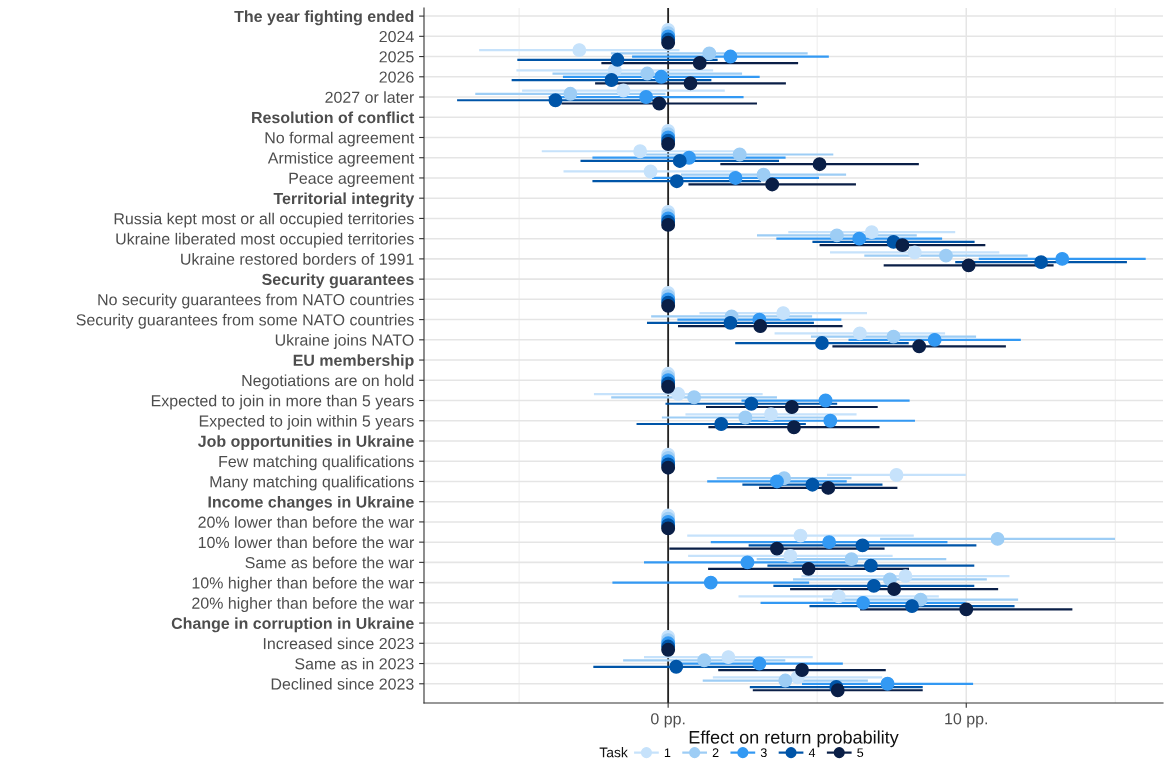 The image size is (1171, 767). What do you see at coordinates (370, 97) in the screenshot?
I see `y-tick-label: 2027 or later` at bounding box center [370, 97].